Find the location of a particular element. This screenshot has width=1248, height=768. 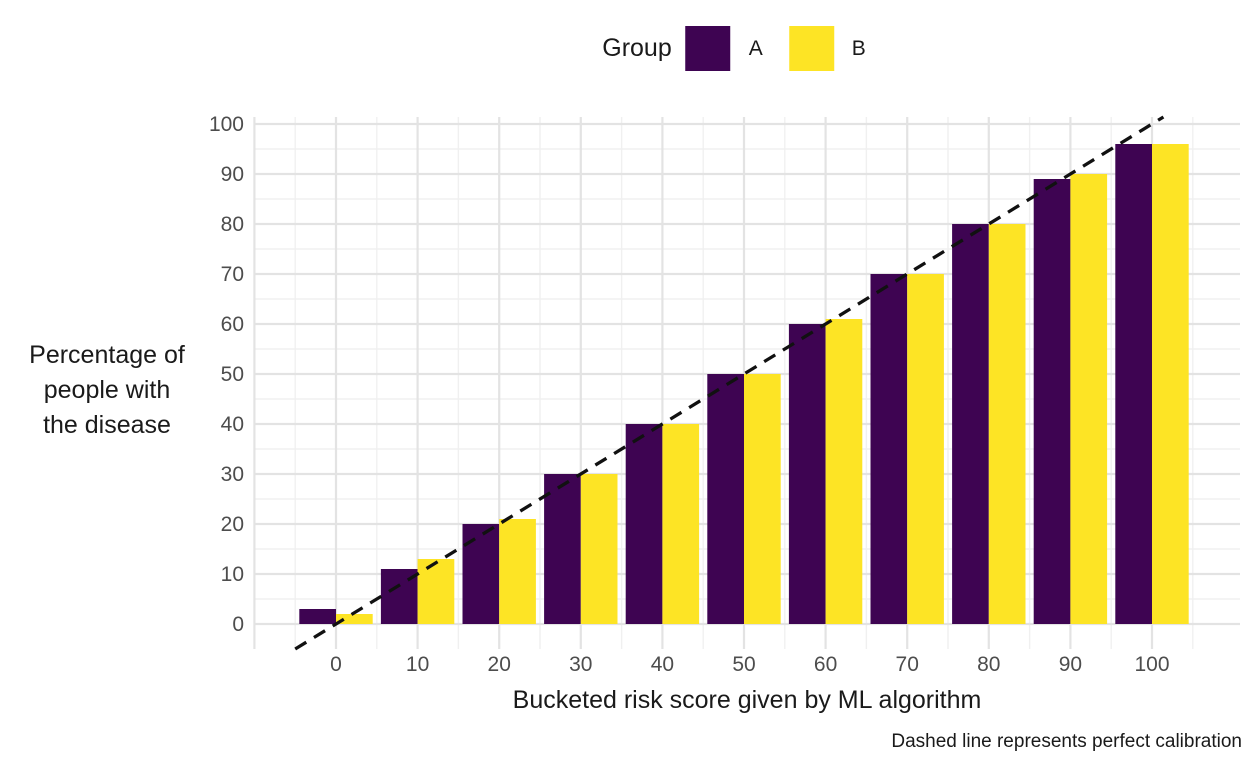

y-tick-label-80: 80 is located at coordinates (232, 224).